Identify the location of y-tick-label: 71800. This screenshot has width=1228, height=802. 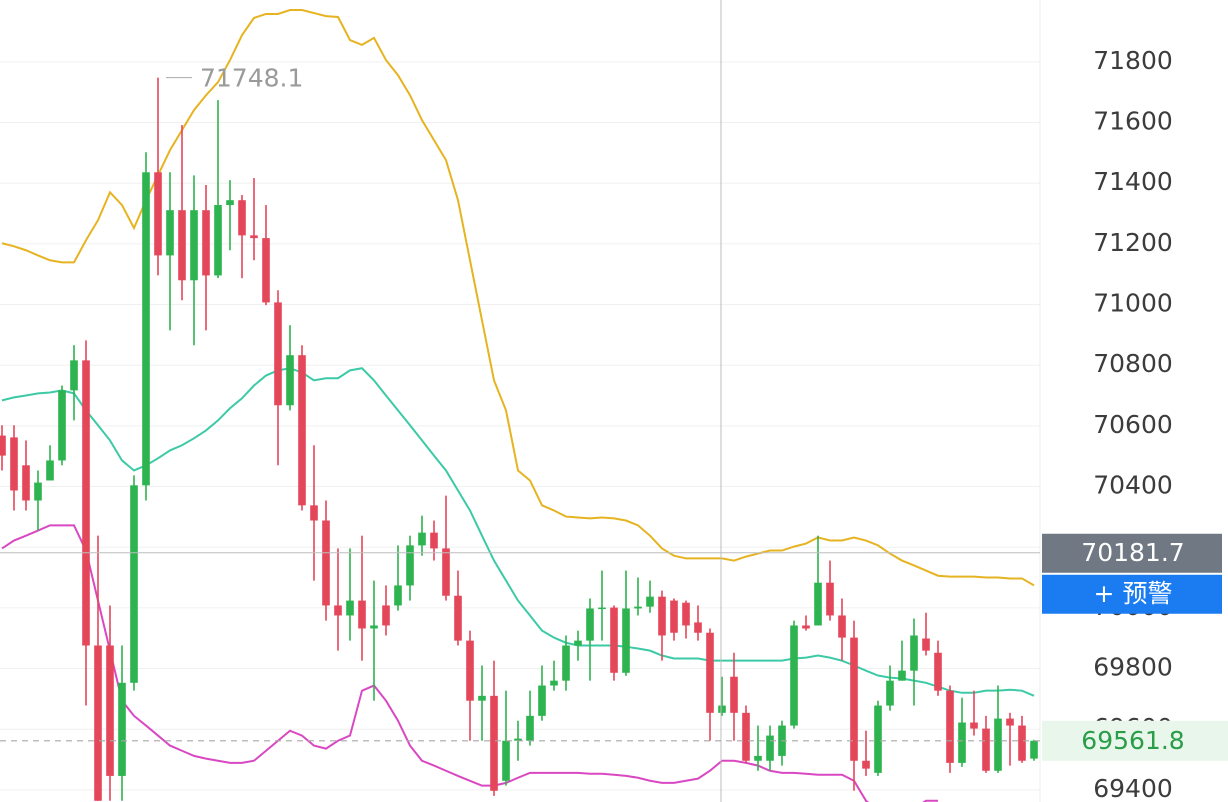
(1133, 60).